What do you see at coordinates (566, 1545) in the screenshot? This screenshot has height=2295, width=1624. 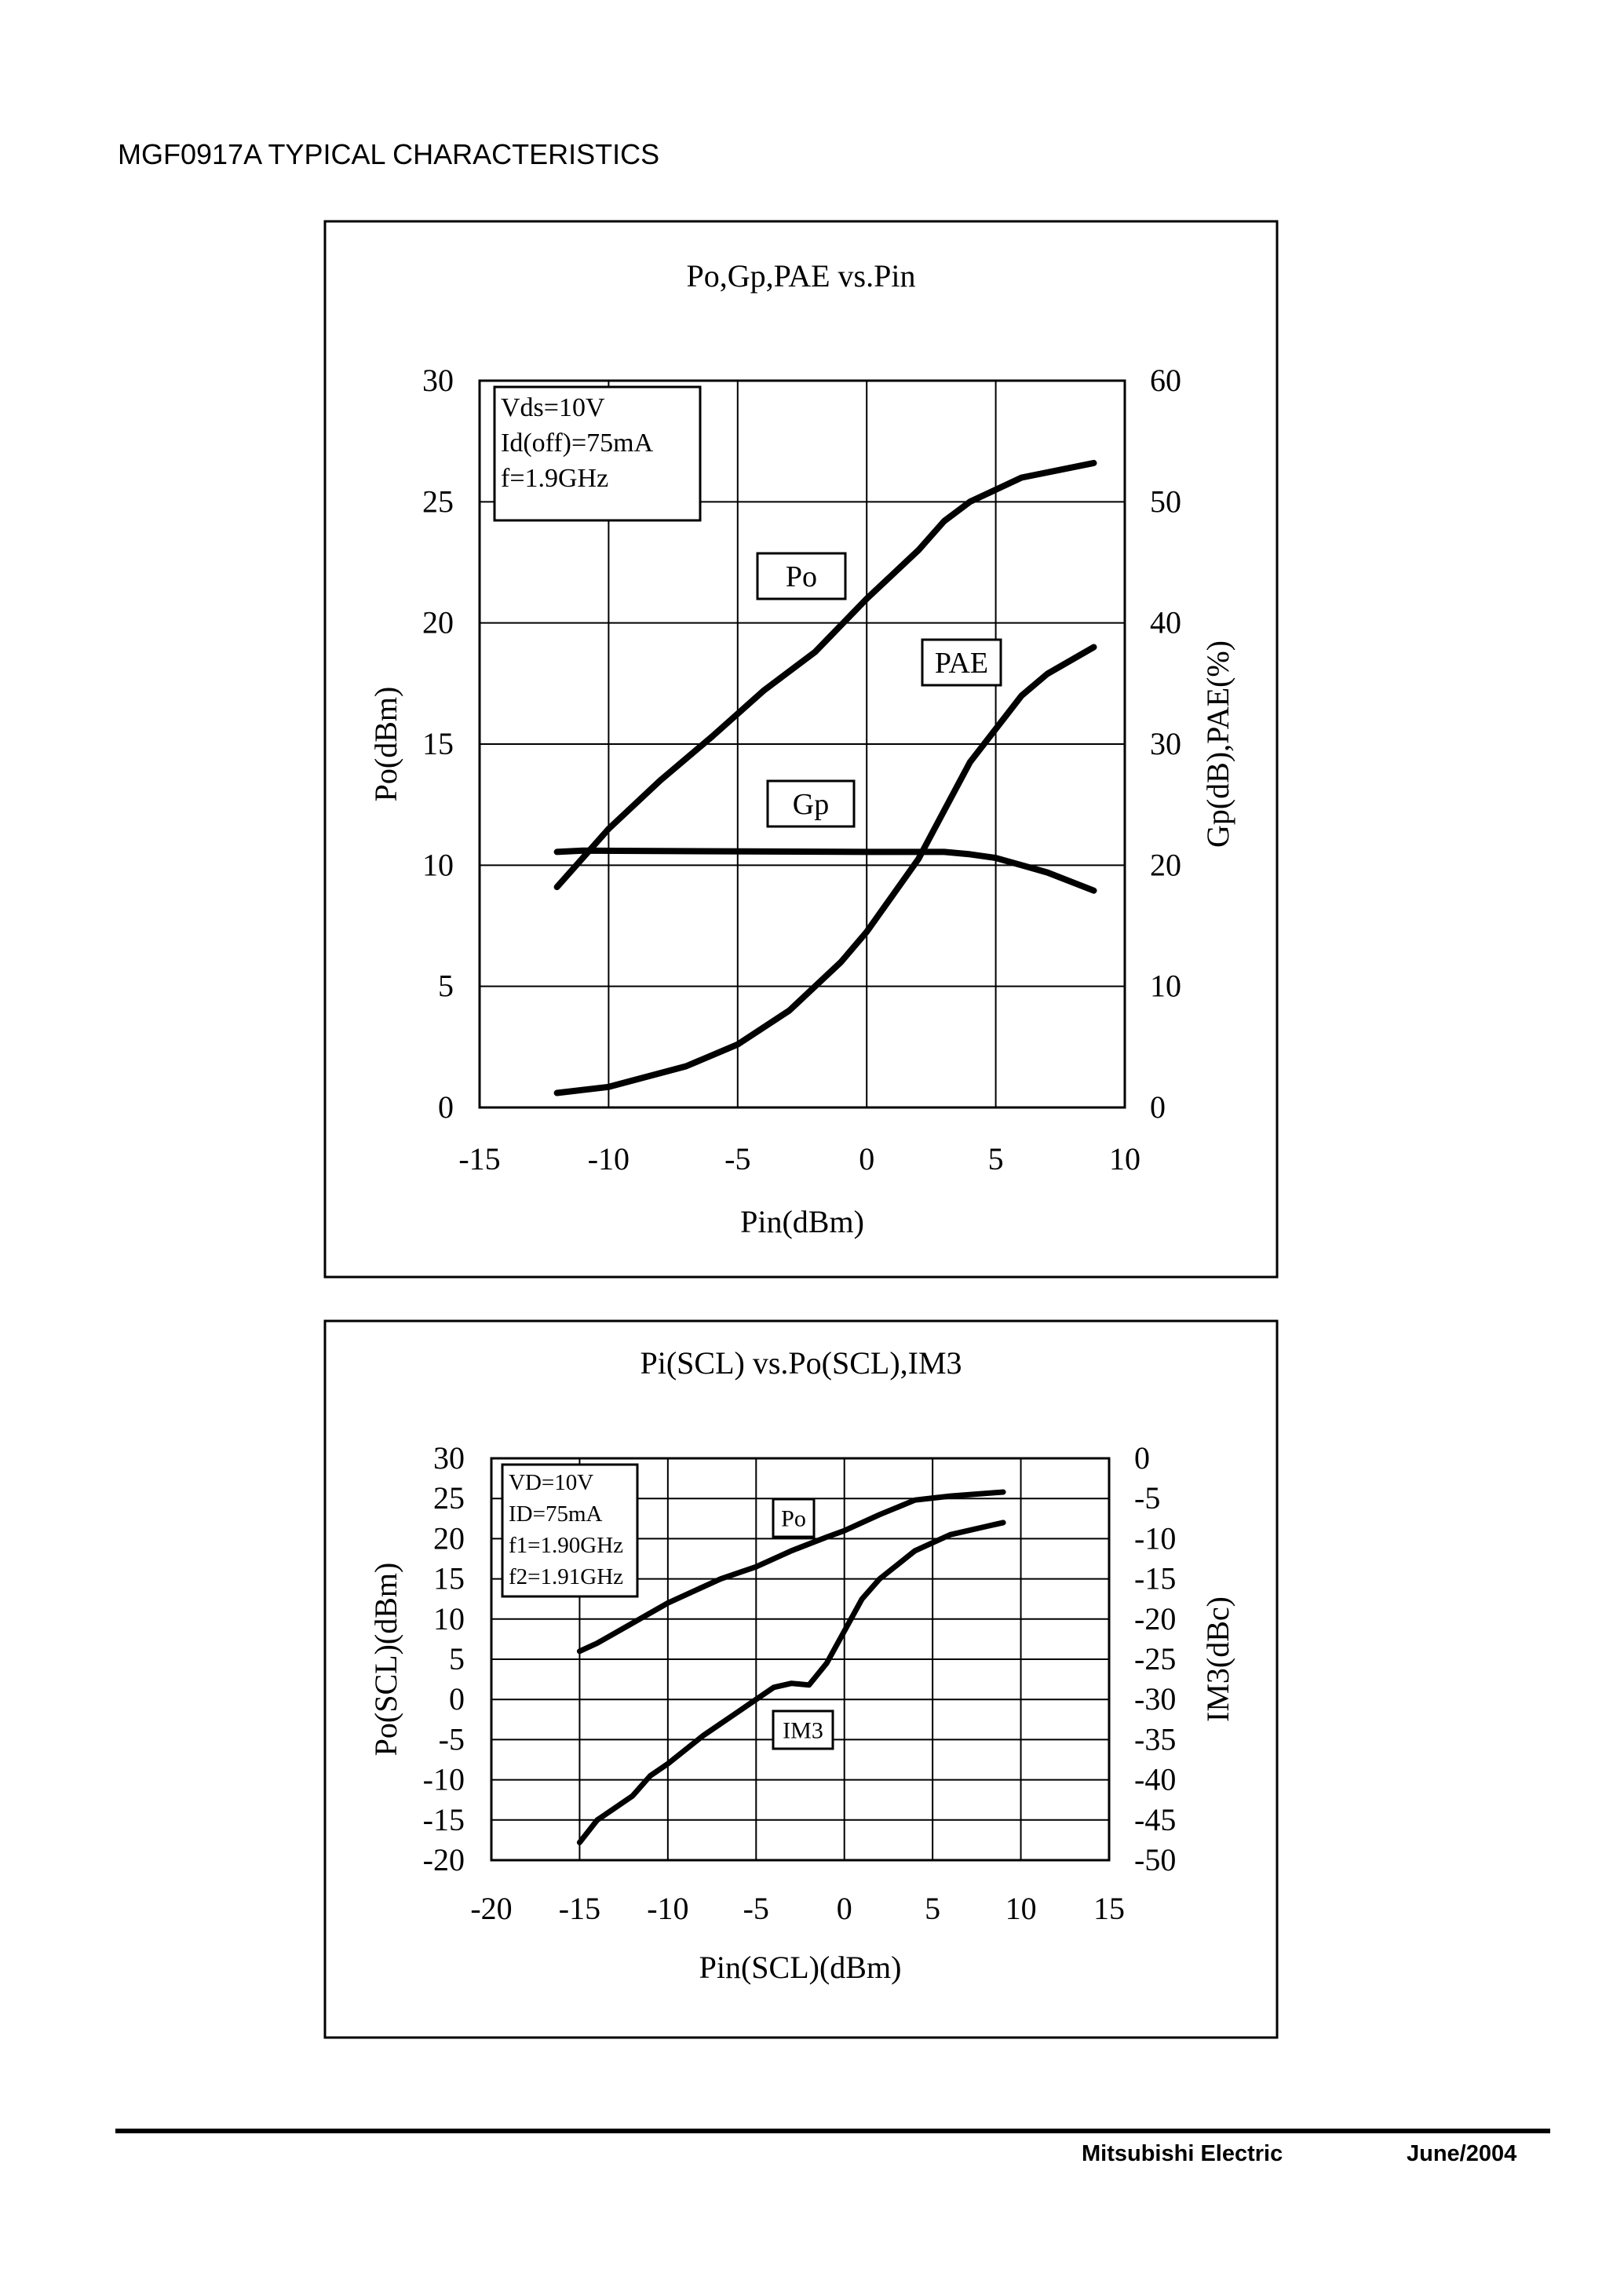 I see `condition-text: f1=1.90GHz` at bounding box center [566, 1545].